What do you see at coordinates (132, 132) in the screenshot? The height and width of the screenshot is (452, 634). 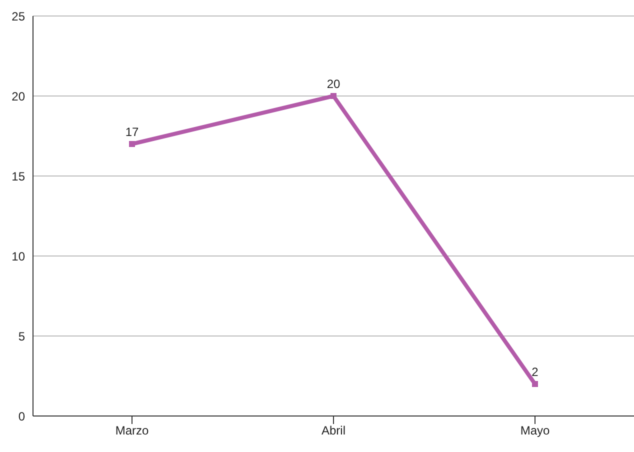 I see `data-label: 17` at bounding box center [132, 132].